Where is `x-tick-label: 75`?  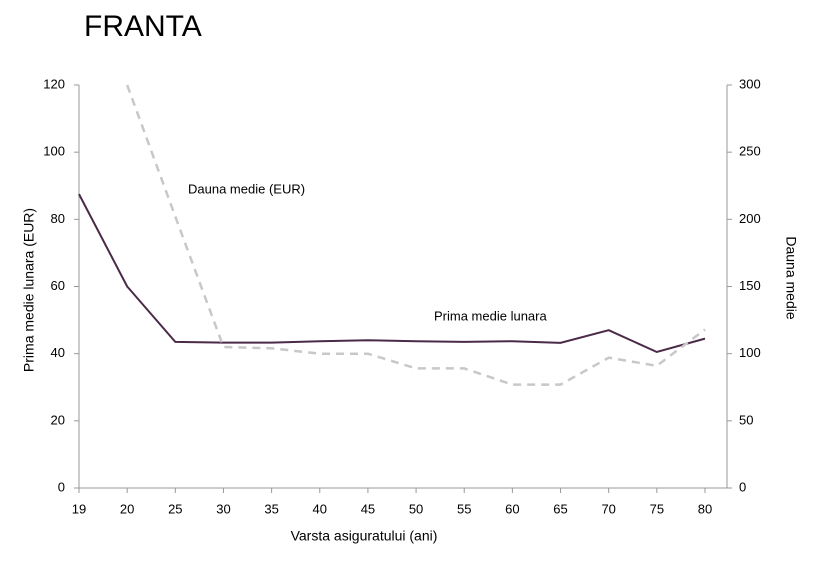
x-tick-label: 75 is located at coordinates (657, 508).